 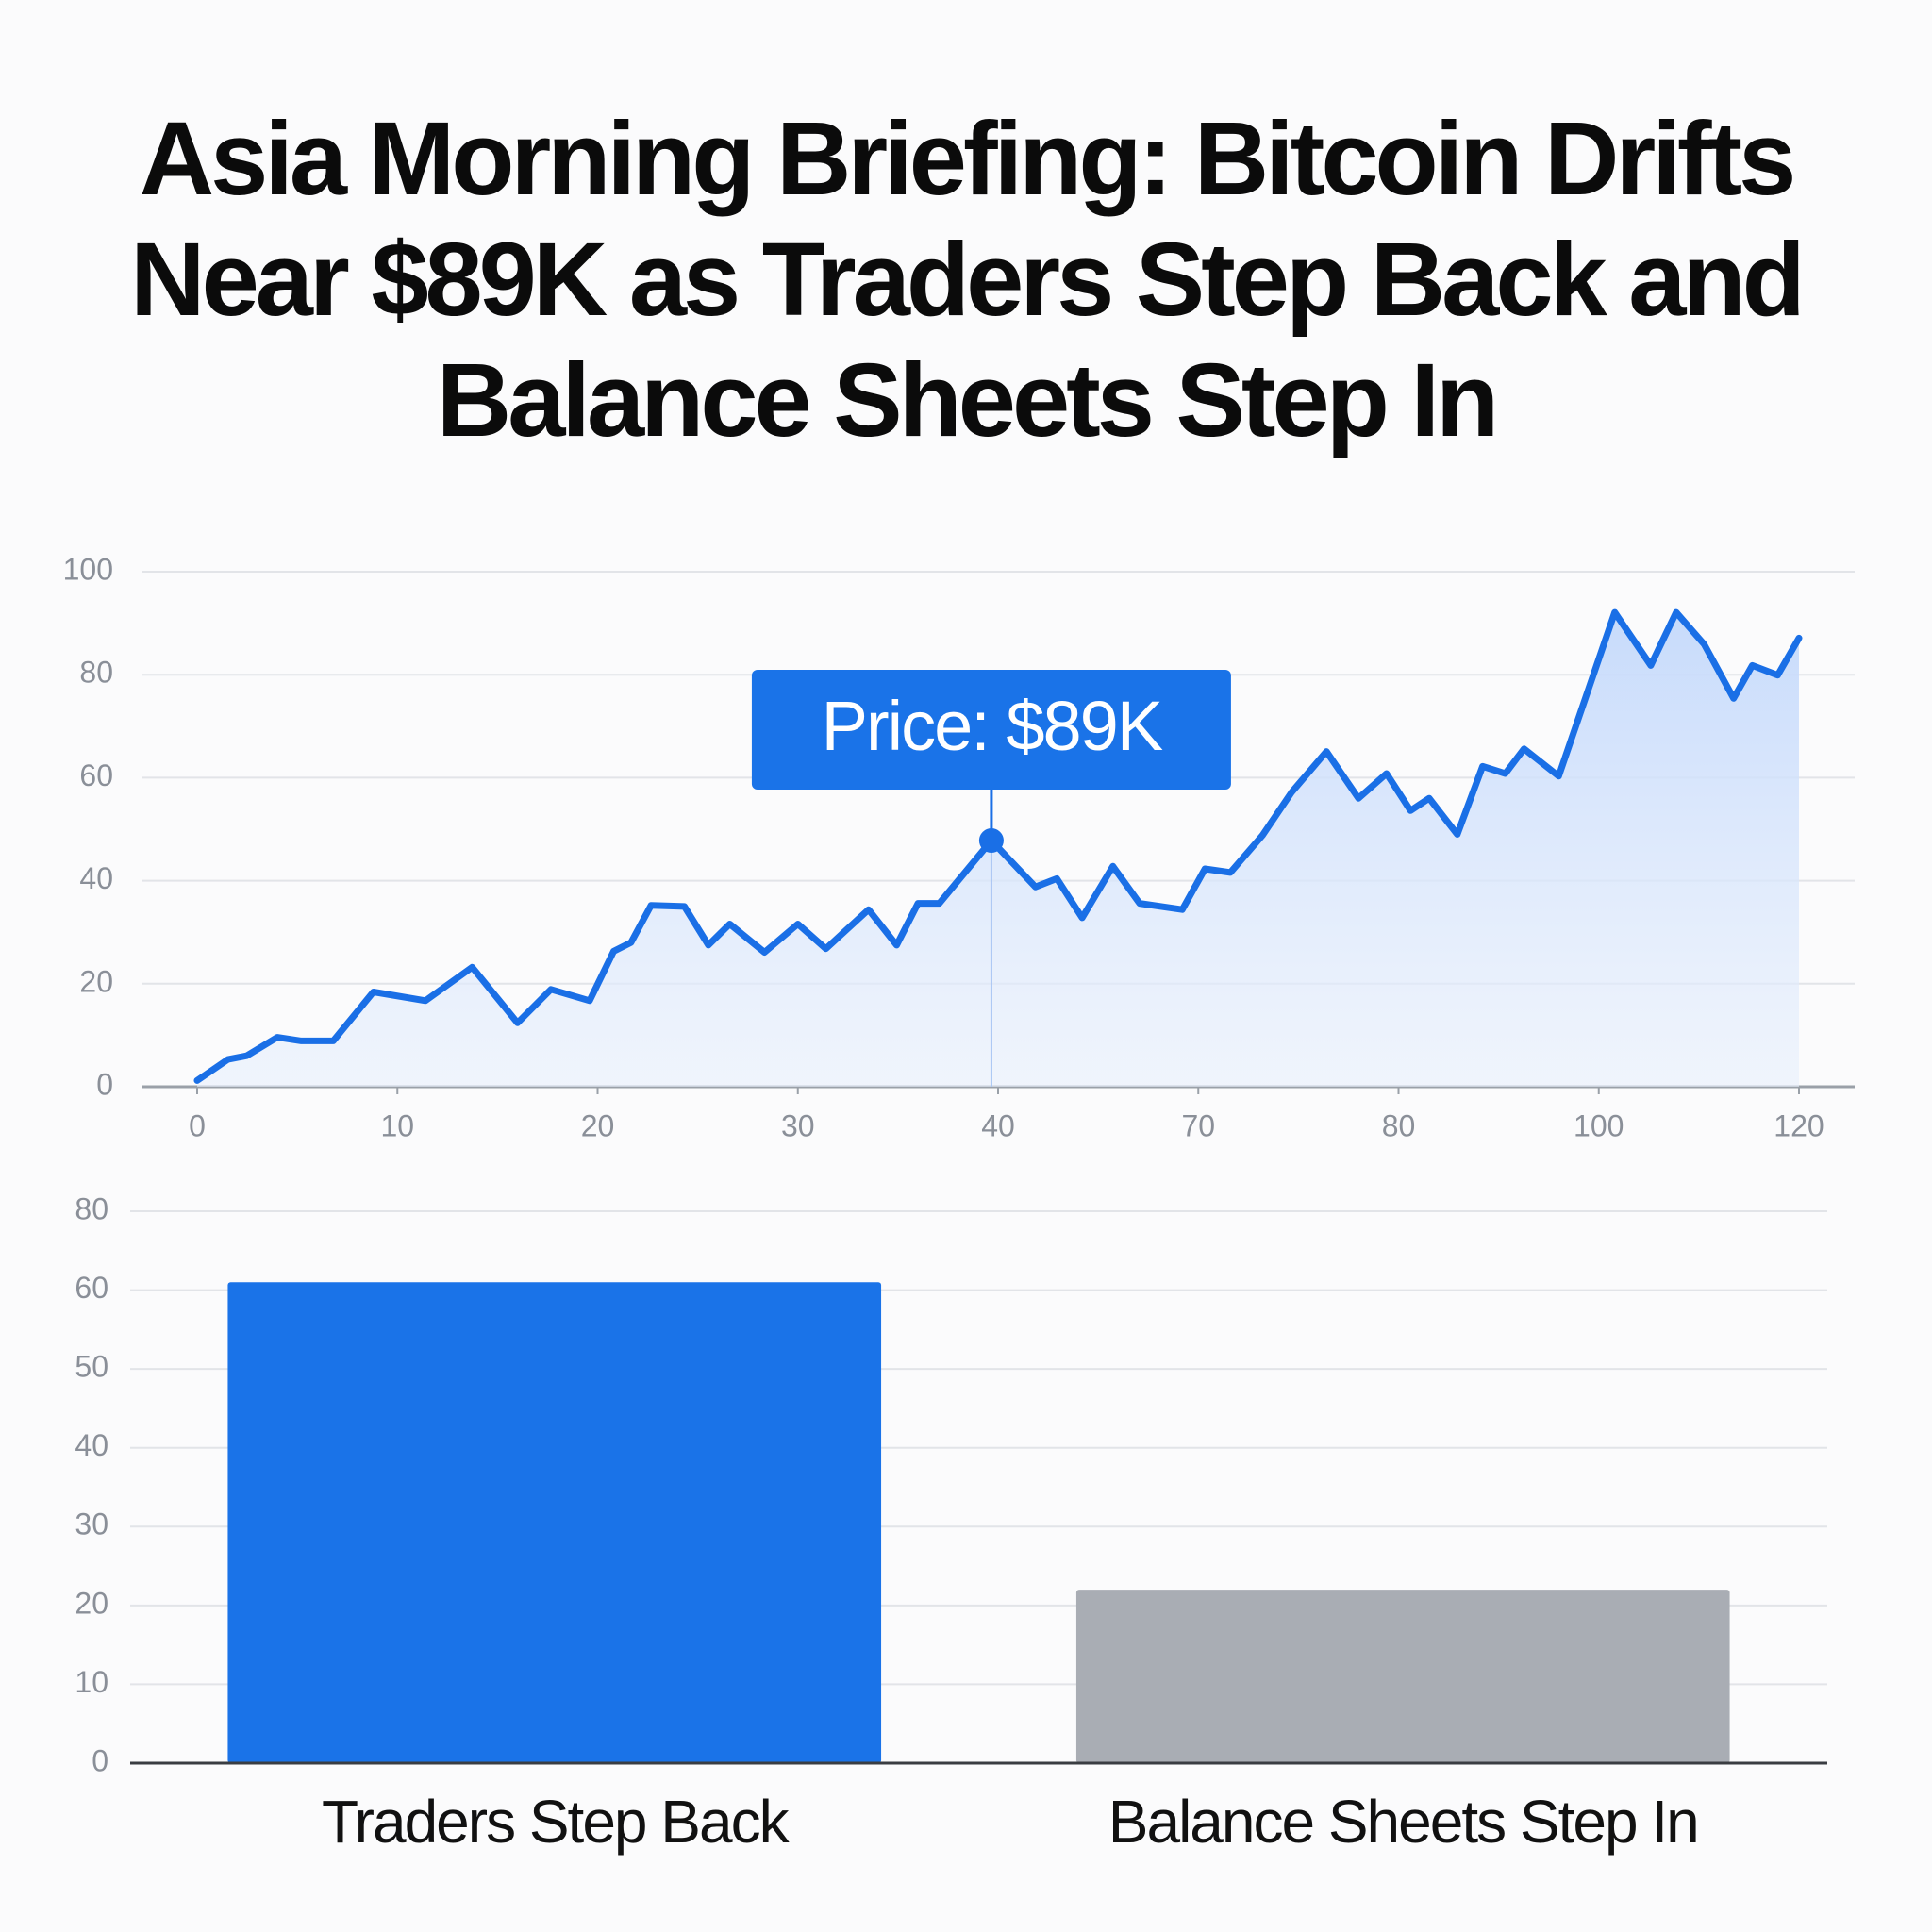 I want to click on x-tick-label: Traders Step Back, so click(x=556, y=1822).